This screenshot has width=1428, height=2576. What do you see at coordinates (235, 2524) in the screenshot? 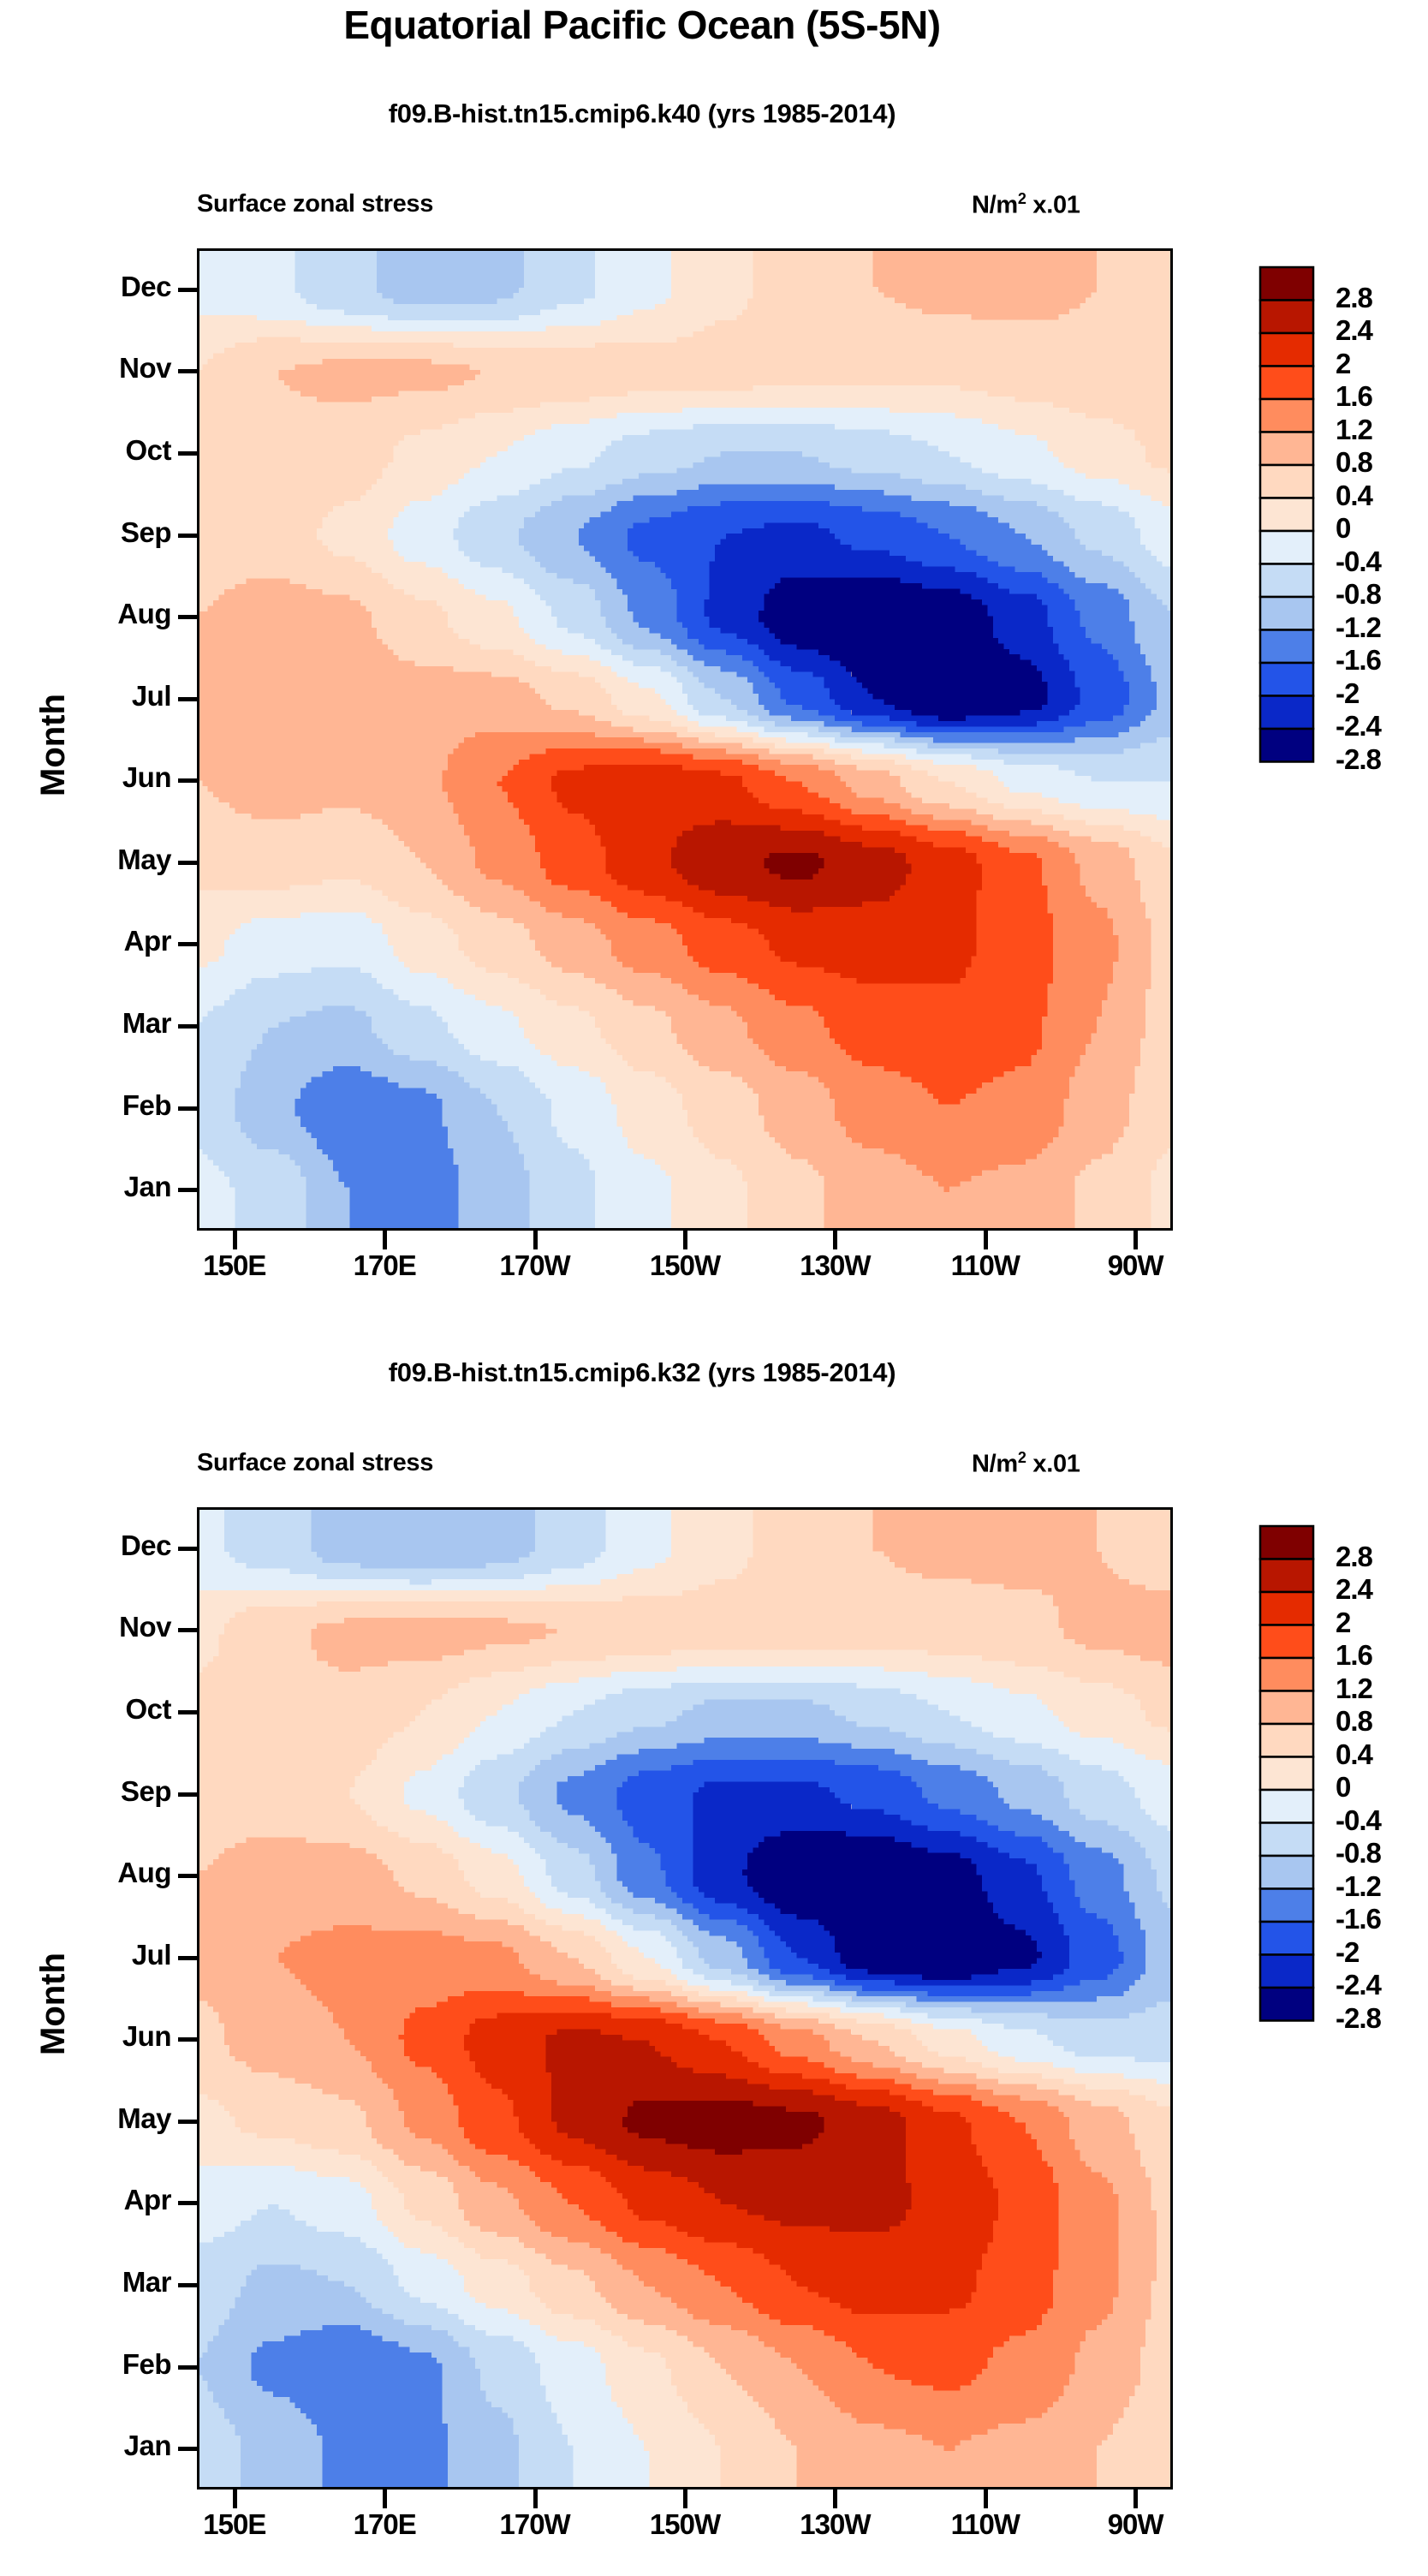
I see `x-tick-label-150e: 150E` at bounding box center [235, 2524].